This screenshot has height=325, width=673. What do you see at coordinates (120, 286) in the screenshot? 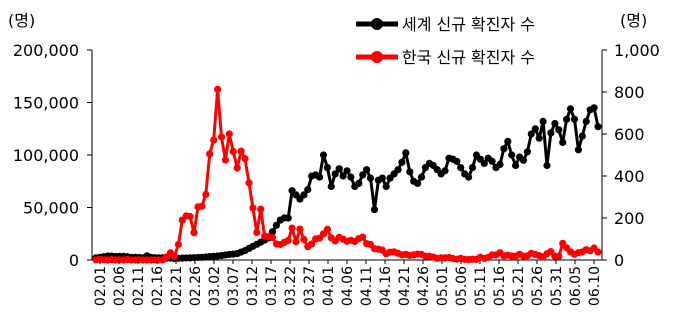
I see `x-tick-label: 02.06` at bounding box center [120, 286].